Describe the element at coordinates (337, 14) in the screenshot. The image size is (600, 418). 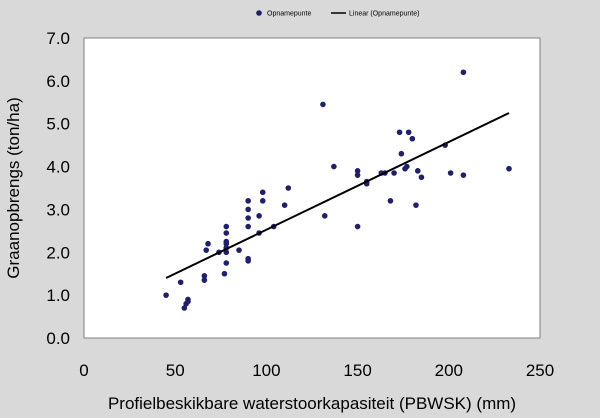
I see `legend: Opnamepunte Linear (Opnamepunte)` at that location.